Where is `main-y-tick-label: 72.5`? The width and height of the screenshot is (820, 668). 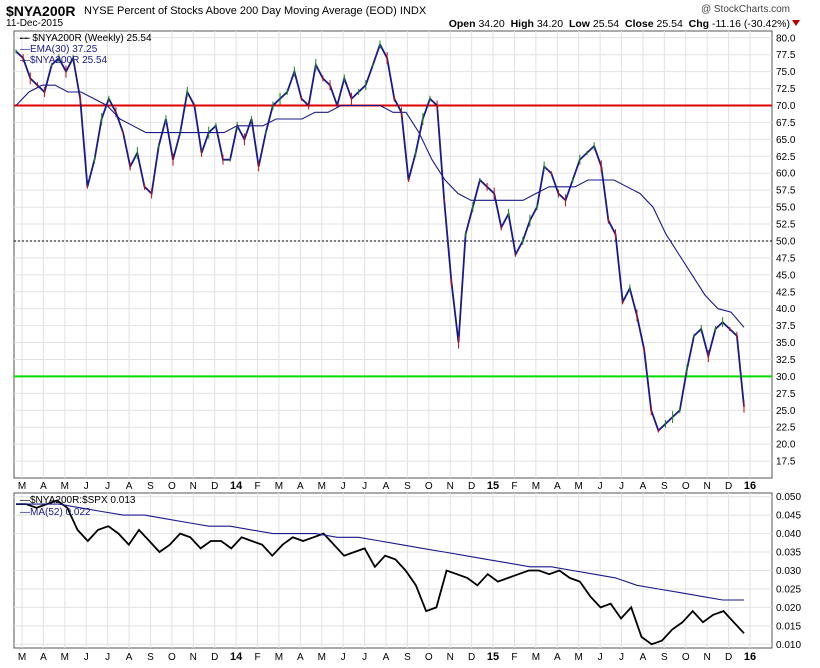 main-y-tick-label: 72.5 is located at coordinates (786, 89).